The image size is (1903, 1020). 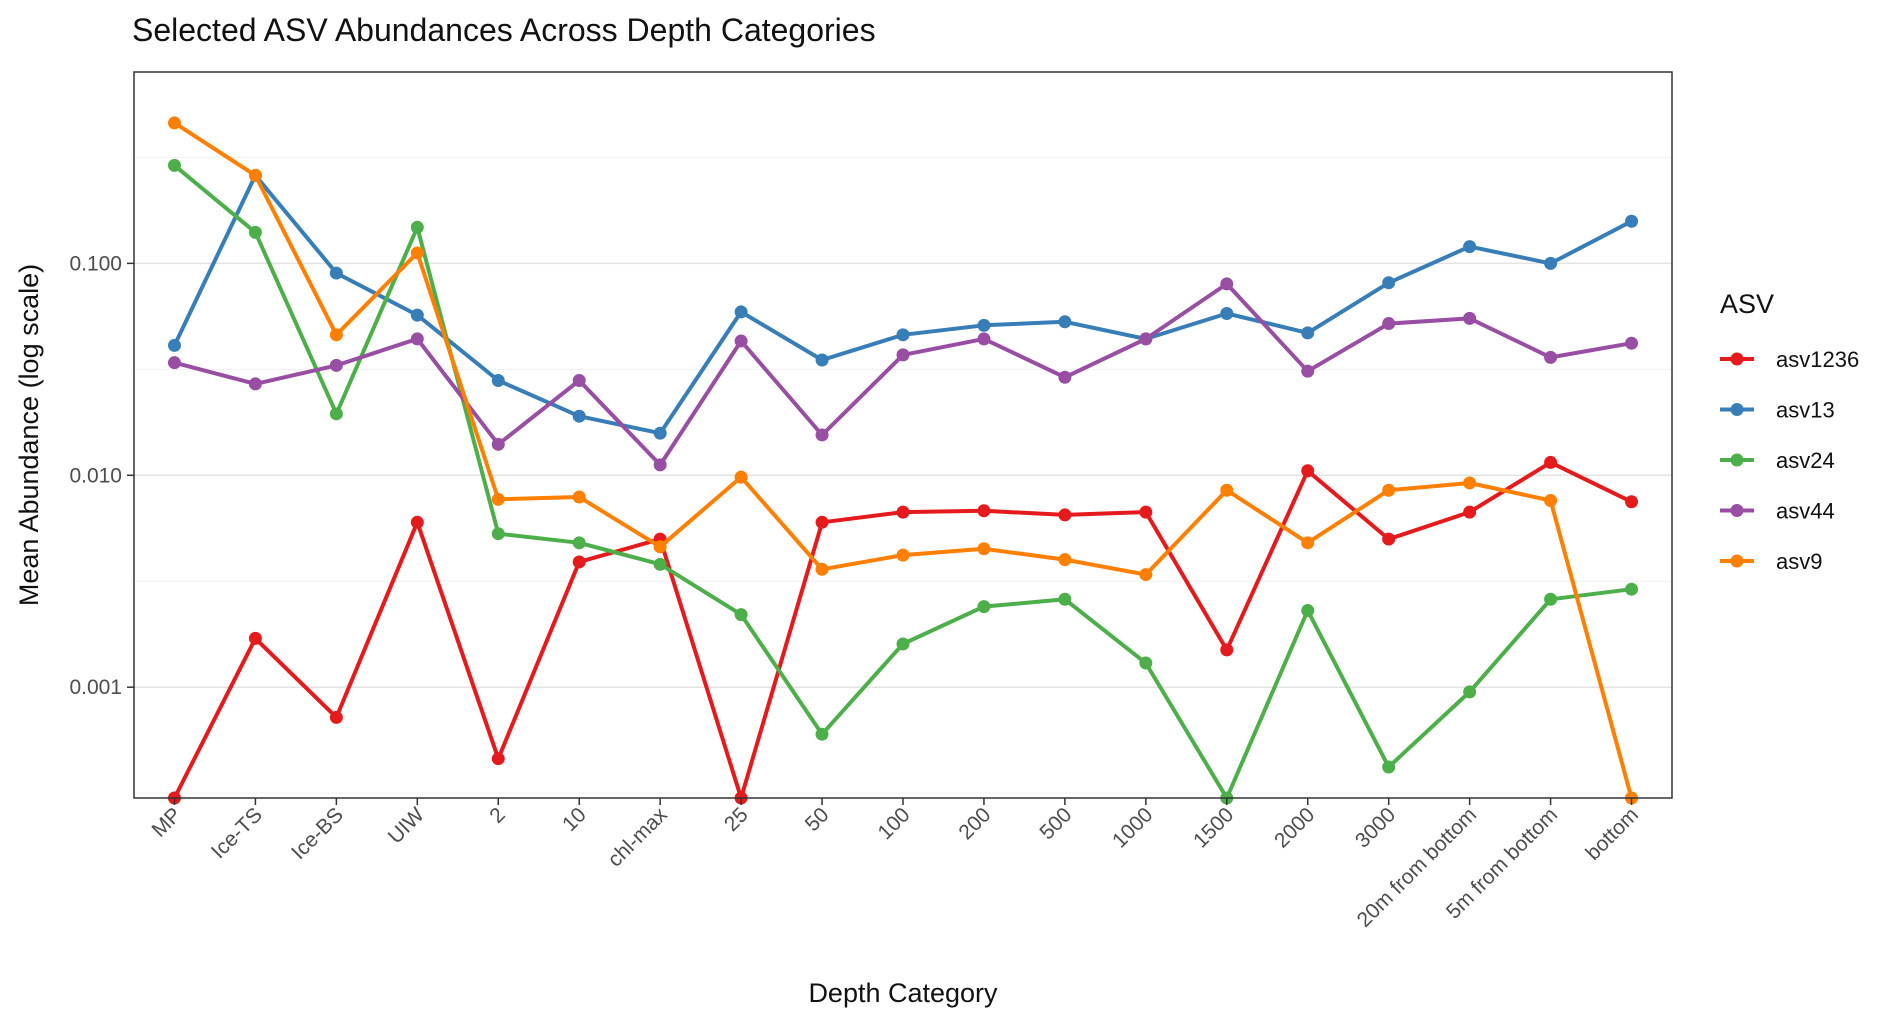 I want to click on legend-label: asv44, so click(x=1805, y=511).